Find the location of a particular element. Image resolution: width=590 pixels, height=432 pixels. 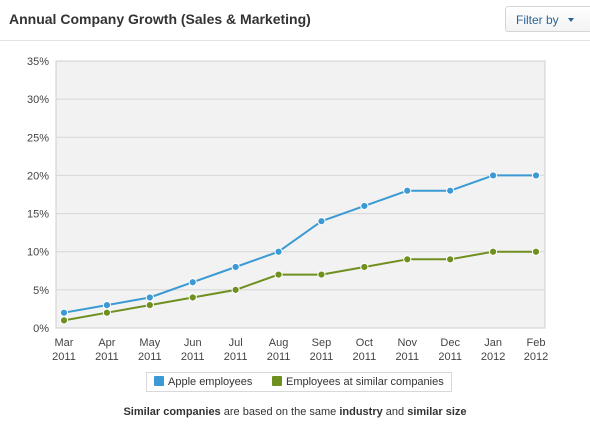

filter-by-button: Filter by is located at coordinates (547, 19).